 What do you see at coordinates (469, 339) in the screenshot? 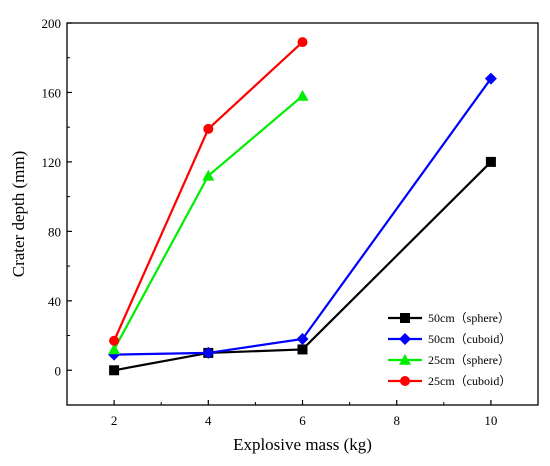
I see `legend-label: 50cm（cuboid）` at bounding box center [469, 339].